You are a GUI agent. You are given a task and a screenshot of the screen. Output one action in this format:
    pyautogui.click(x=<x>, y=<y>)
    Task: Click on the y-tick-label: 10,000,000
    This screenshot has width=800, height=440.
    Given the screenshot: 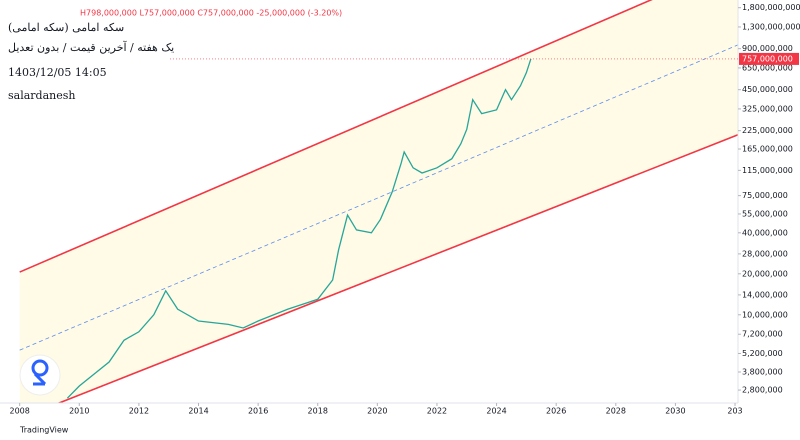 What is the action you would take?
    pyautogui.click(x=765, y=314)
    